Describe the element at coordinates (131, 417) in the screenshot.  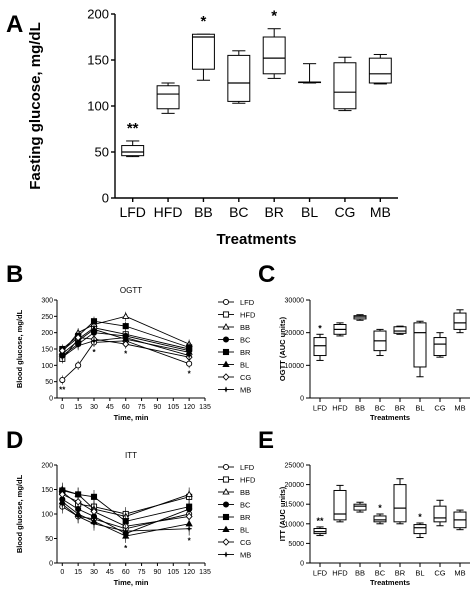
I see `x-axis-title: Time, min` at that location.